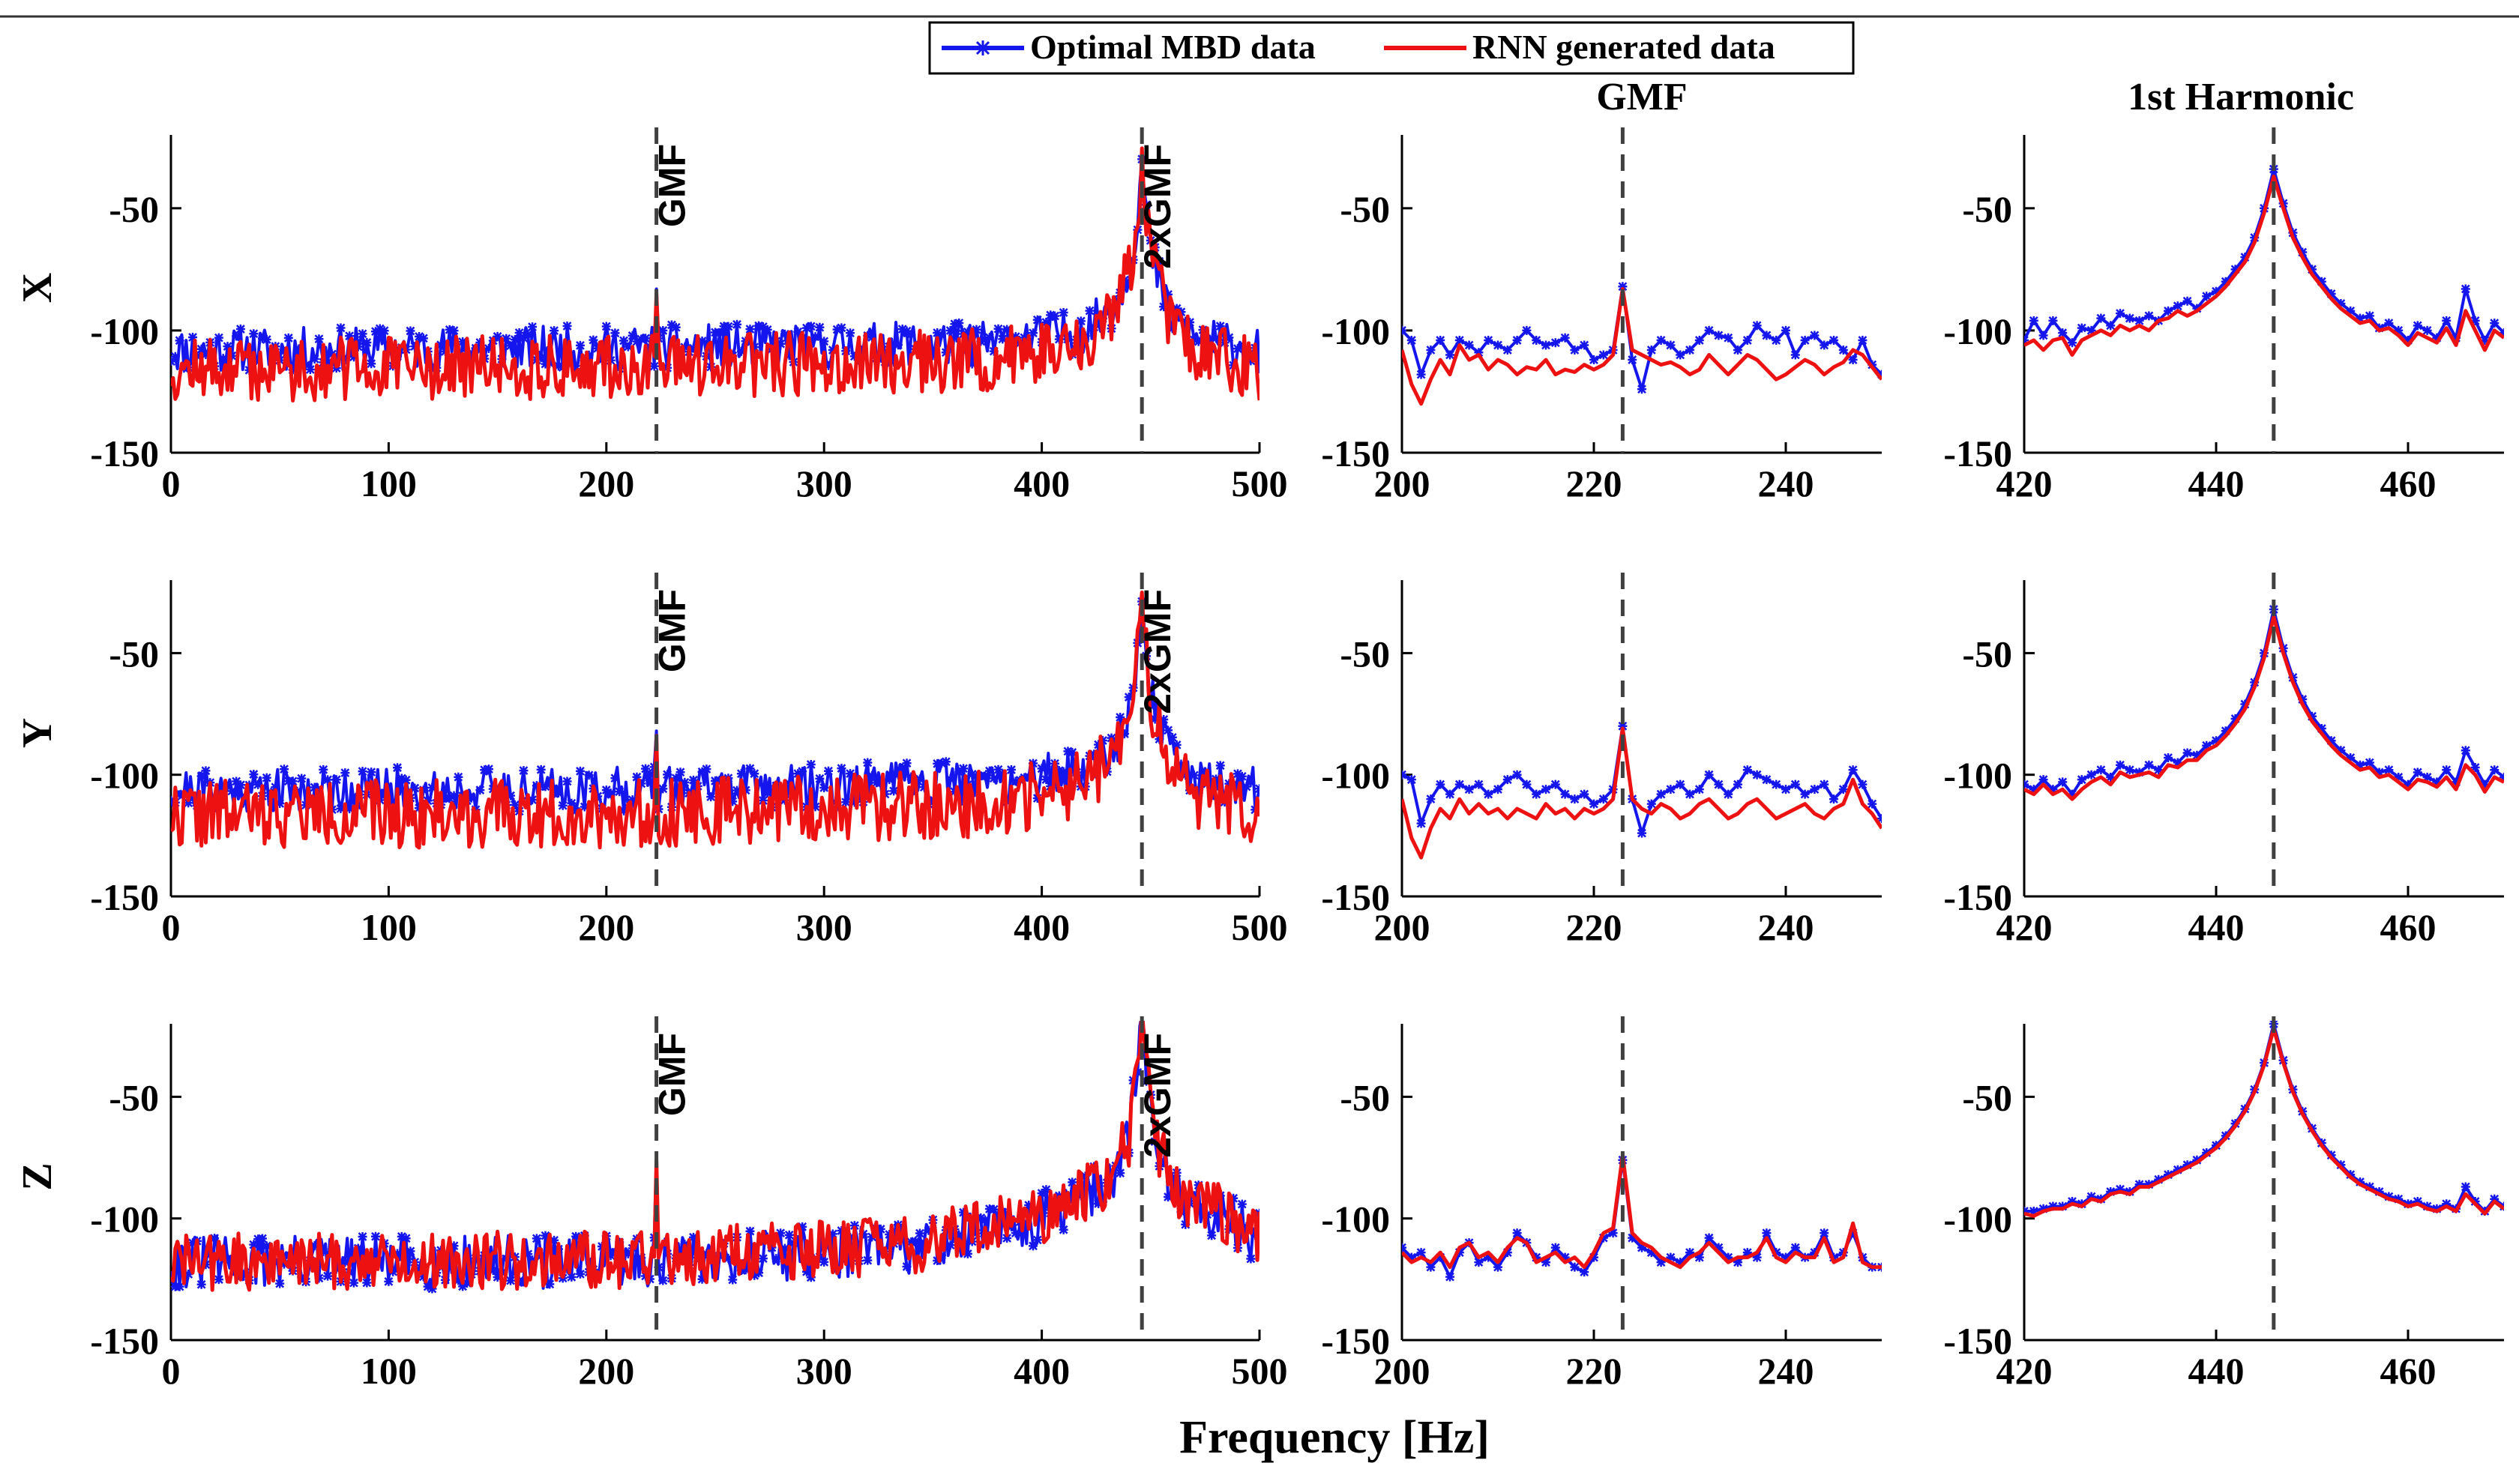 Image resolution: width=2519 pixels, height=1484 pixels. Describe the element at coordinates (606, 483) in the screenshot. I see `x-tick-label: 200` at that location.